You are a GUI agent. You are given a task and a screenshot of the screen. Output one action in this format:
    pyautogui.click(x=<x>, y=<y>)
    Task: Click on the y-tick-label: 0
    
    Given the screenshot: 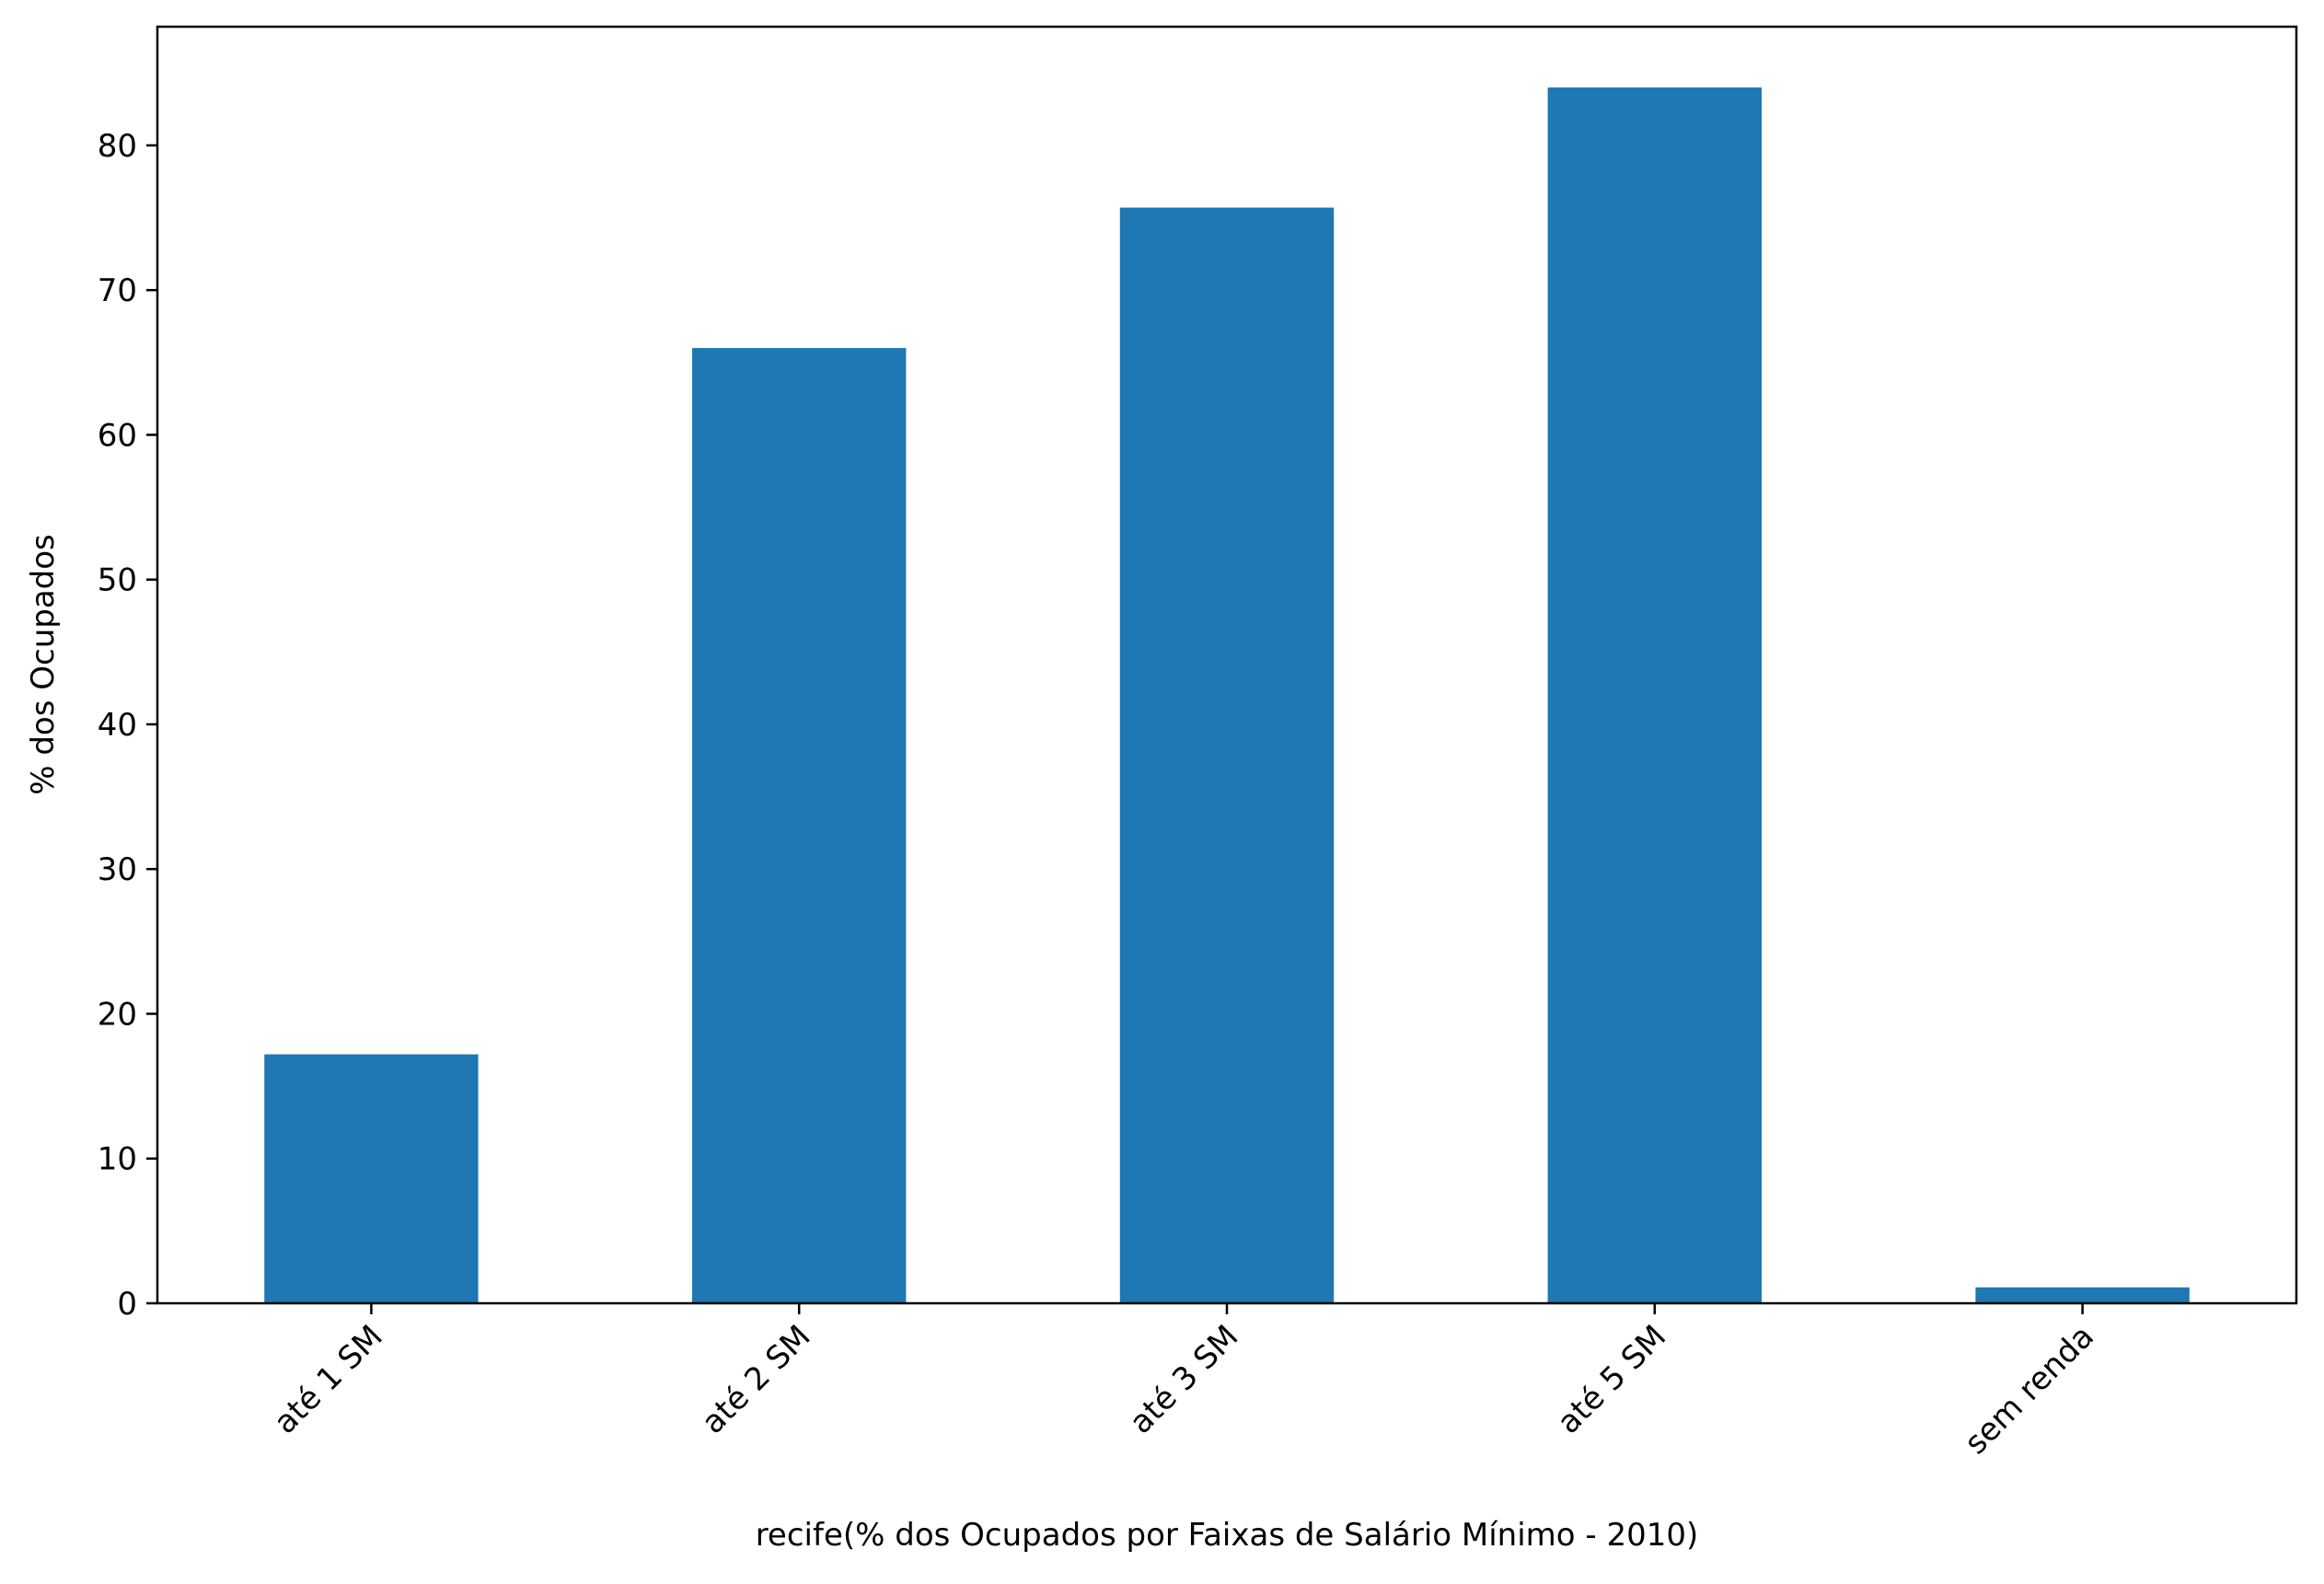 What is the action you would take?
    pyautogui.click(x=127, y=1305)
    